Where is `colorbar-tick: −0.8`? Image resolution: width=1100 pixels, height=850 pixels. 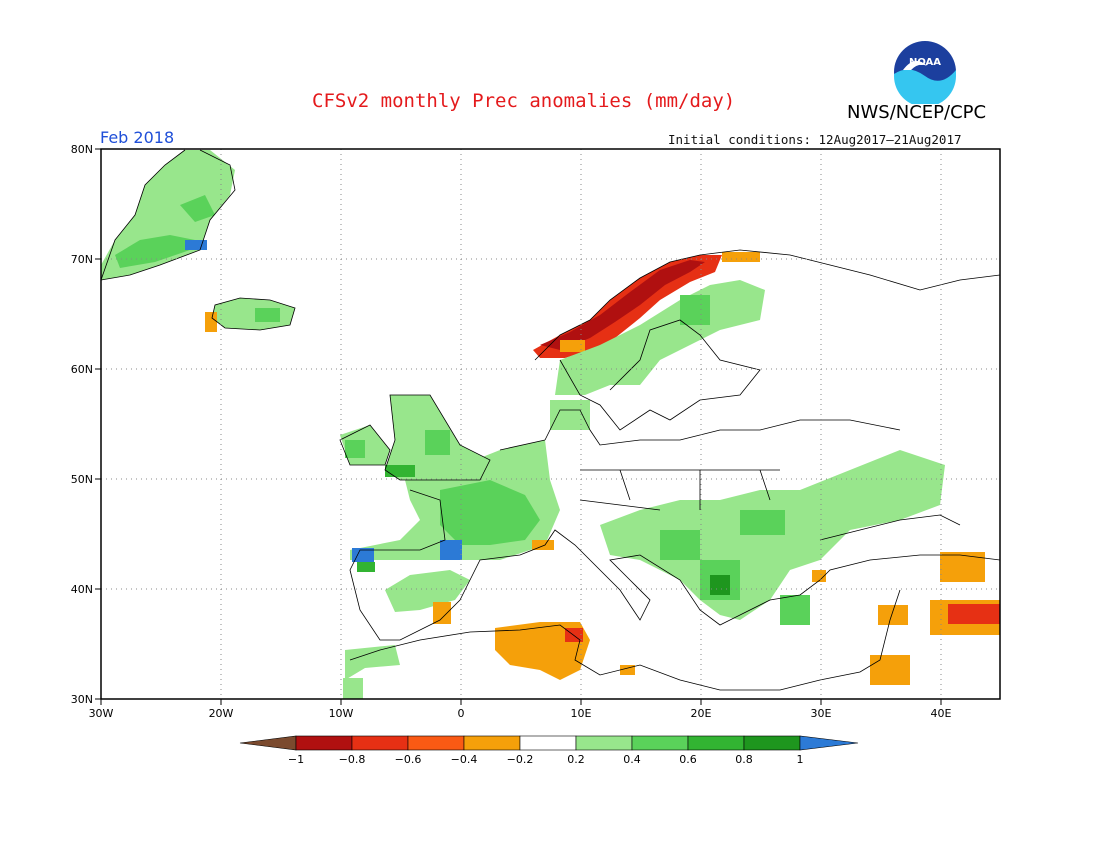
colorbar-tick: −0.8 is located at coordinates (352, 759).